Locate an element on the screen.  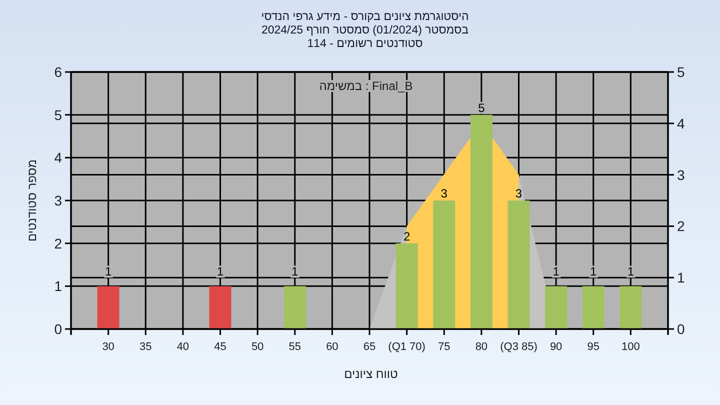
y-tick-label: 5 is located at coordinates (58, 114).